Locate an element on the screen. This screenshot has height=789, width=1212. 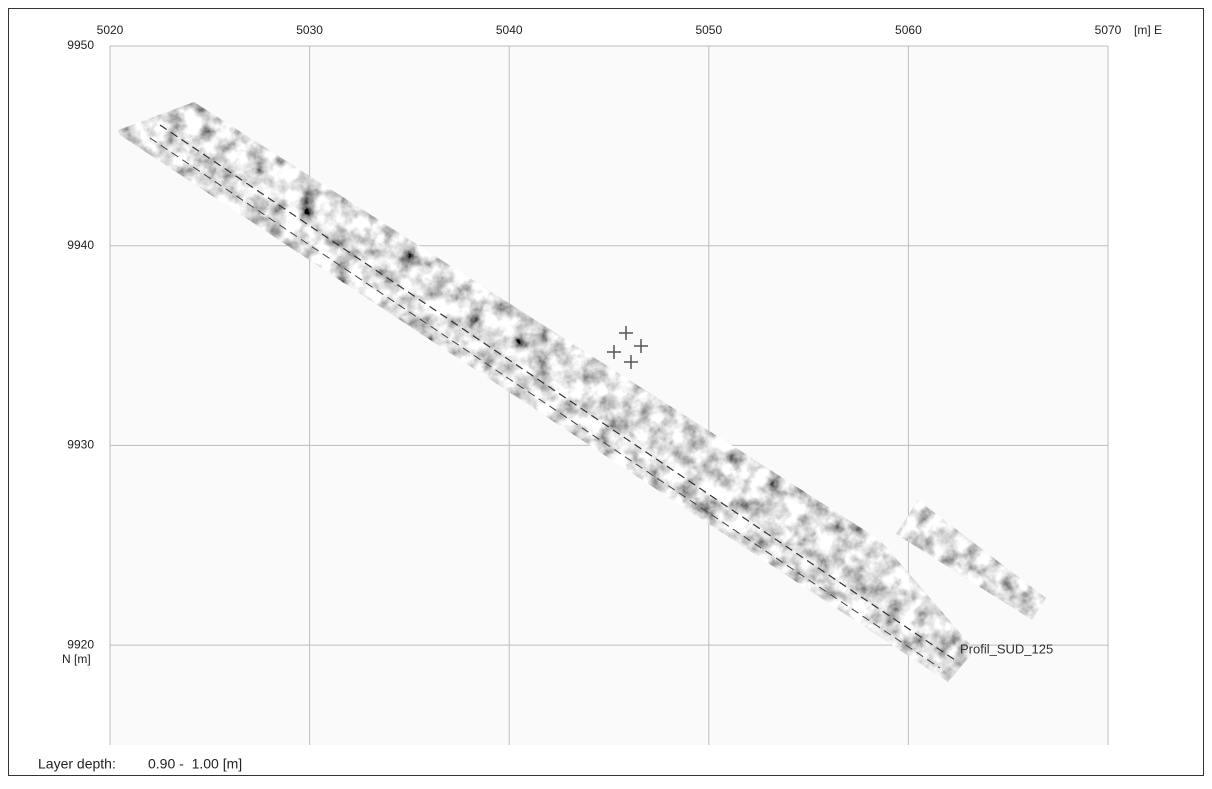
x-tick-label: 5060 is located at coordinates (908, 30).